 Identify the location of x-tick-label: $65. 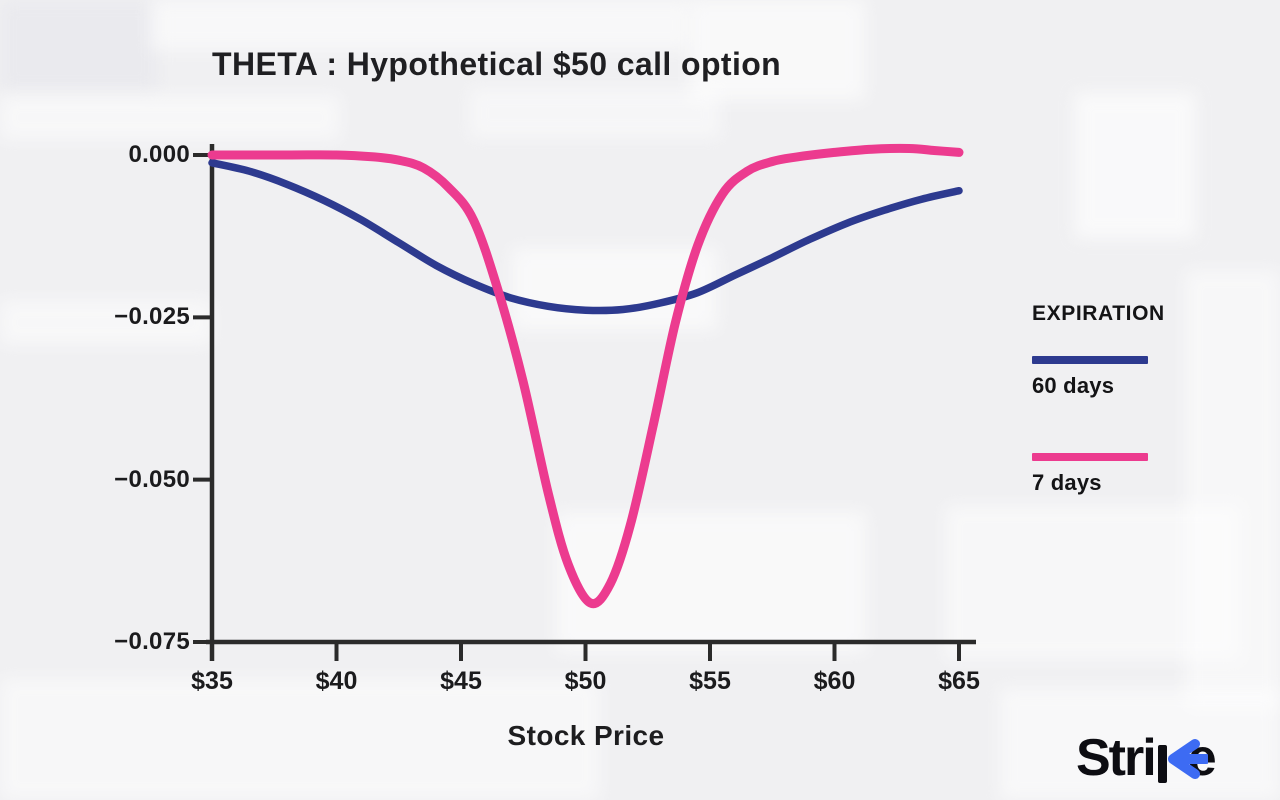
(959, 681).